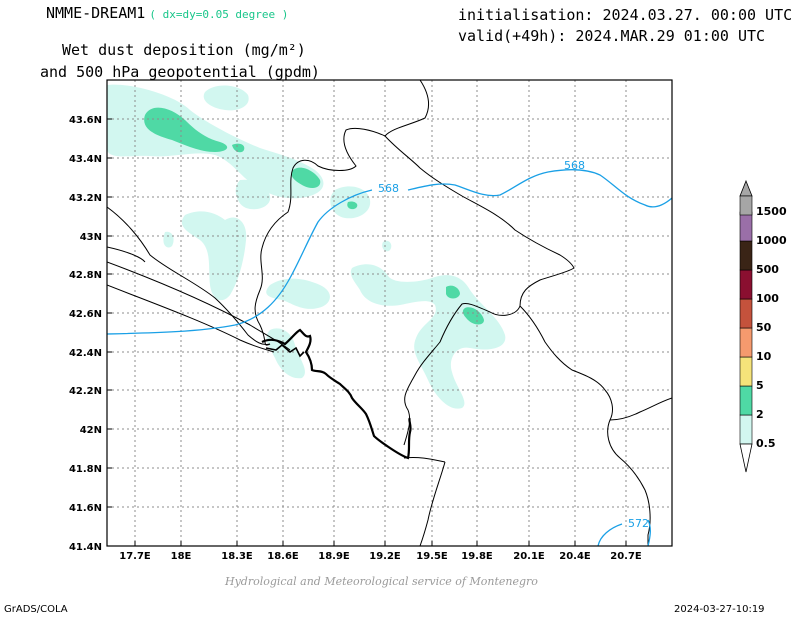  Describe the element at coordinates (85, 547) in the screenshot. I see `lat-tick-label: 41.4N` at that location.